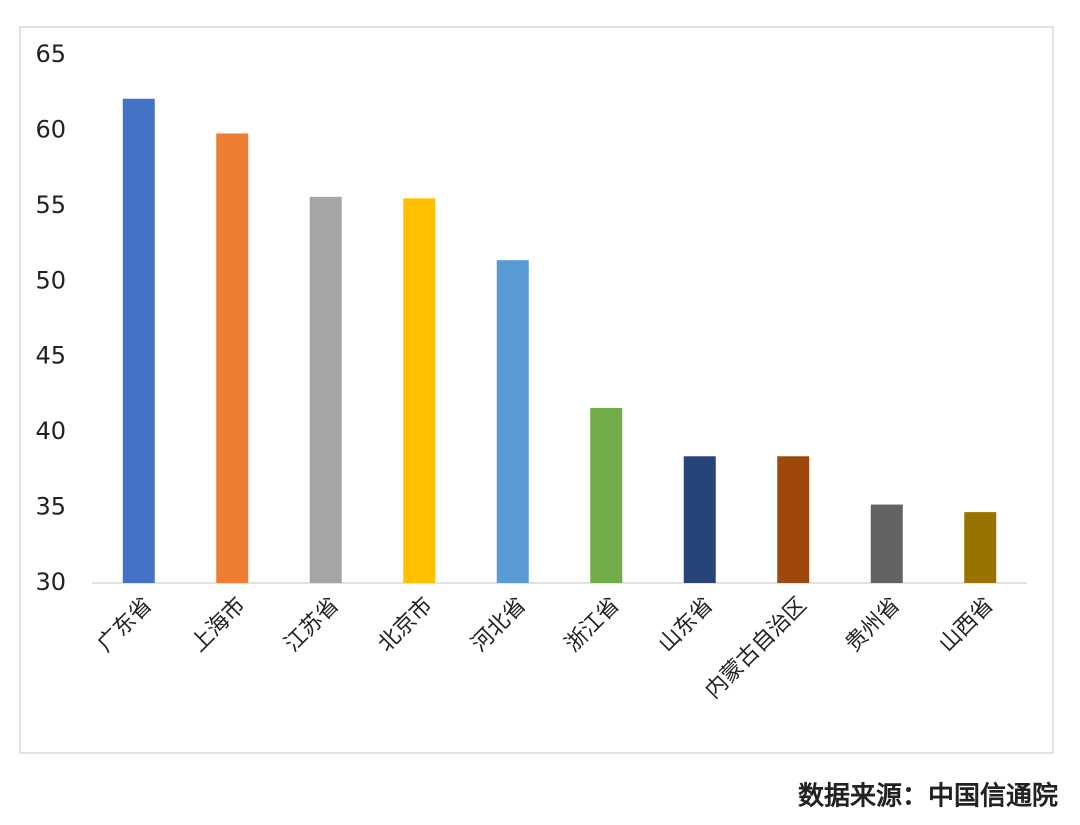 The width and height of the screenshot is (1080, 825). I want to click on y-tick-label: 65, so click(50, 54).